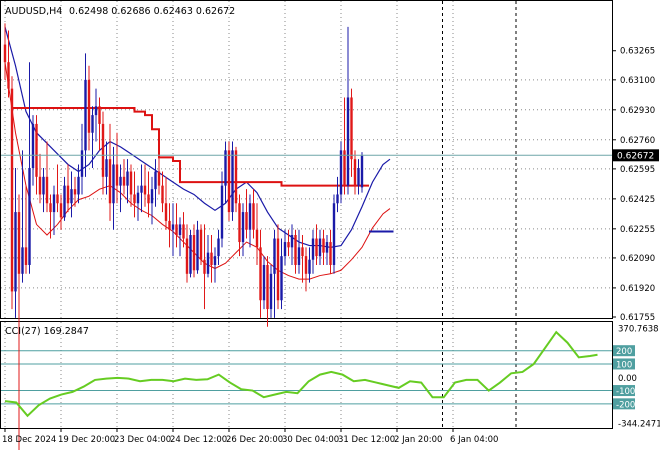 The width and height of the screenshot is (660, 450). What do you see at coordinates (418, 440) in the screenshot?
I see `x-tick-label: 2 Jan 20:00` at bounding box center [418, 440].